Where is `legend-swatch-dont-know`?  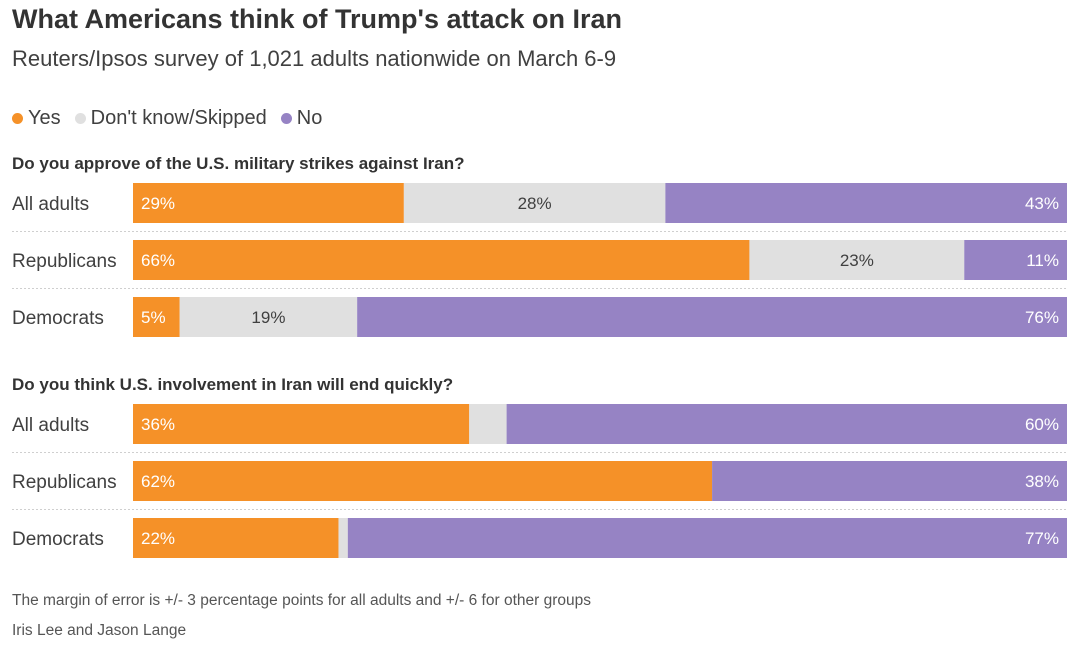 legend-swatch-dont-know is located at coordinates (80, 118).